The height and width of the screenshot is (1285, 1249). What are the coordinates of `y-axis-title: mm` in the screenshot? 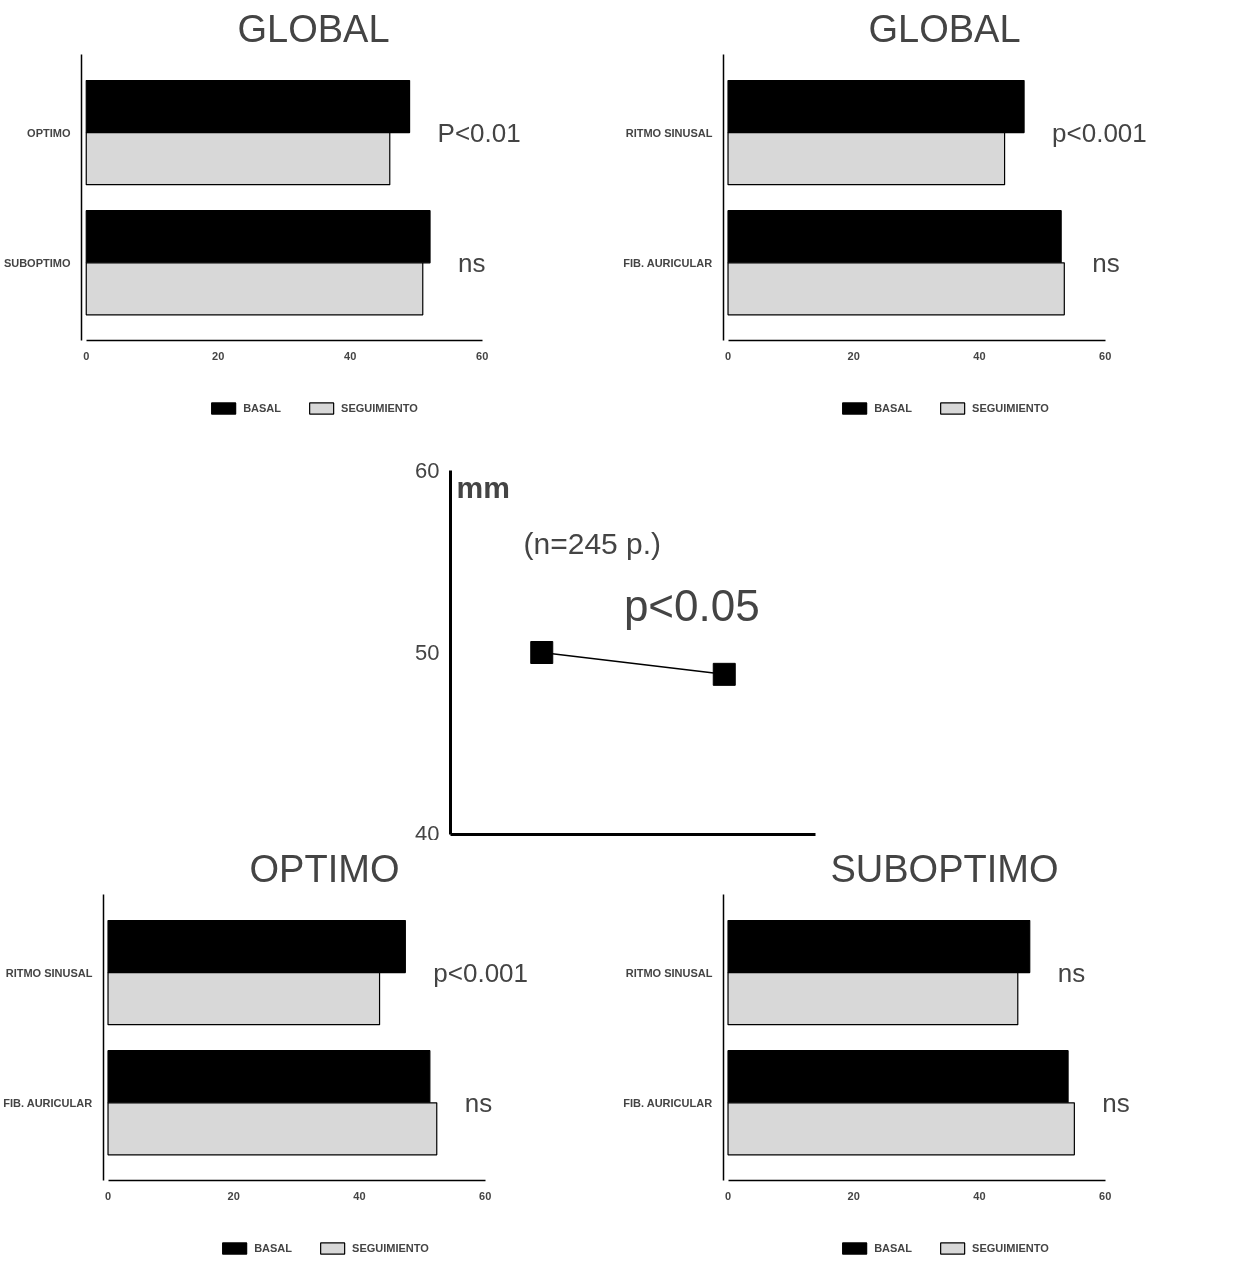 It's located at (483, 487).